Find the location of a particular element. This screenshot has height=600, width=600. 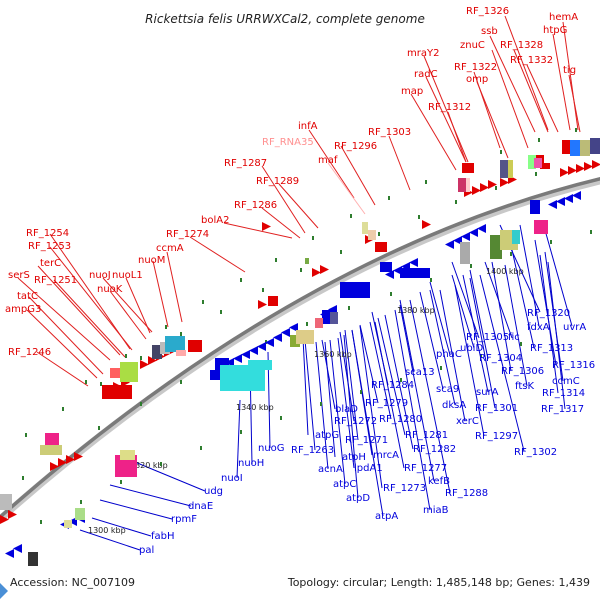

gene-label-ubid: ubiD is located at coordinates (471, 348).